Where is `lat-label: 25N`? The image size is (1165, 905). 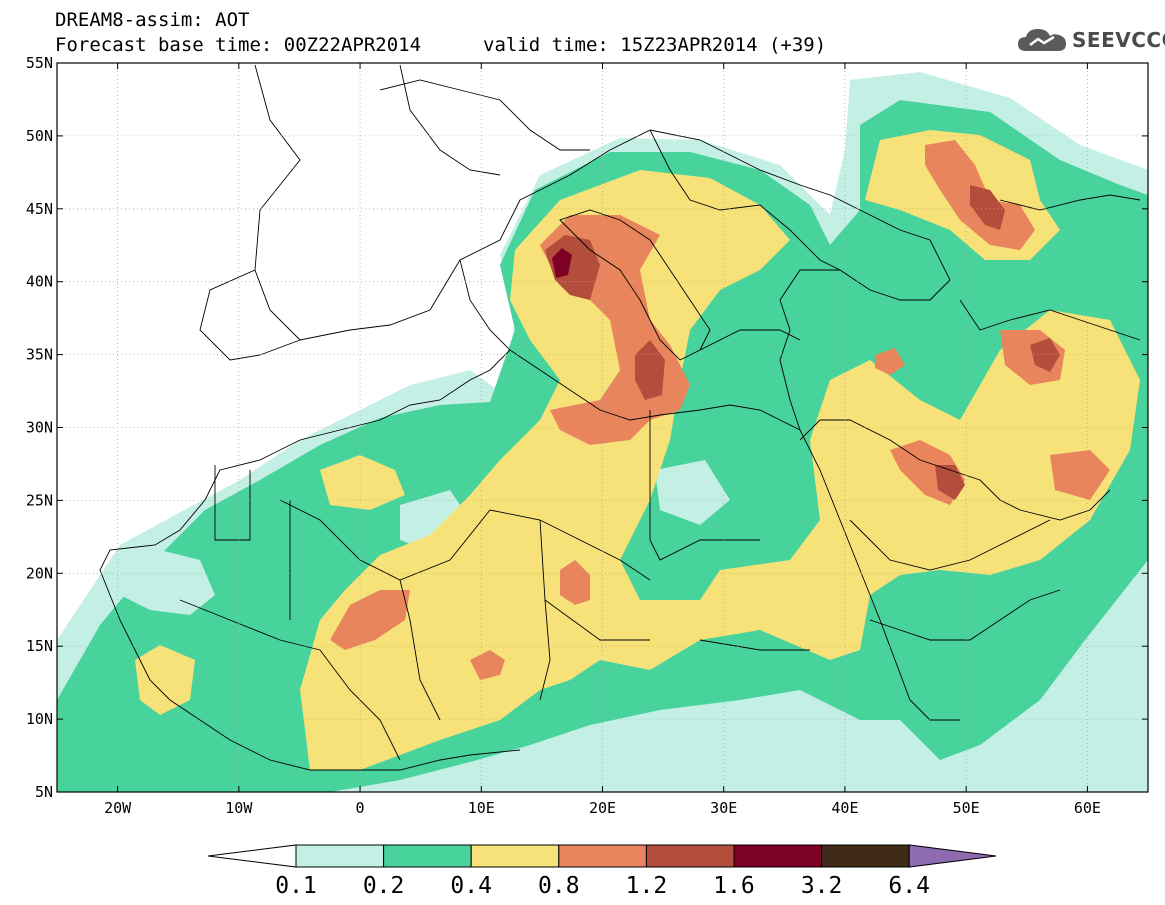 lat-label: 25N is located at coordinates (39, 500).